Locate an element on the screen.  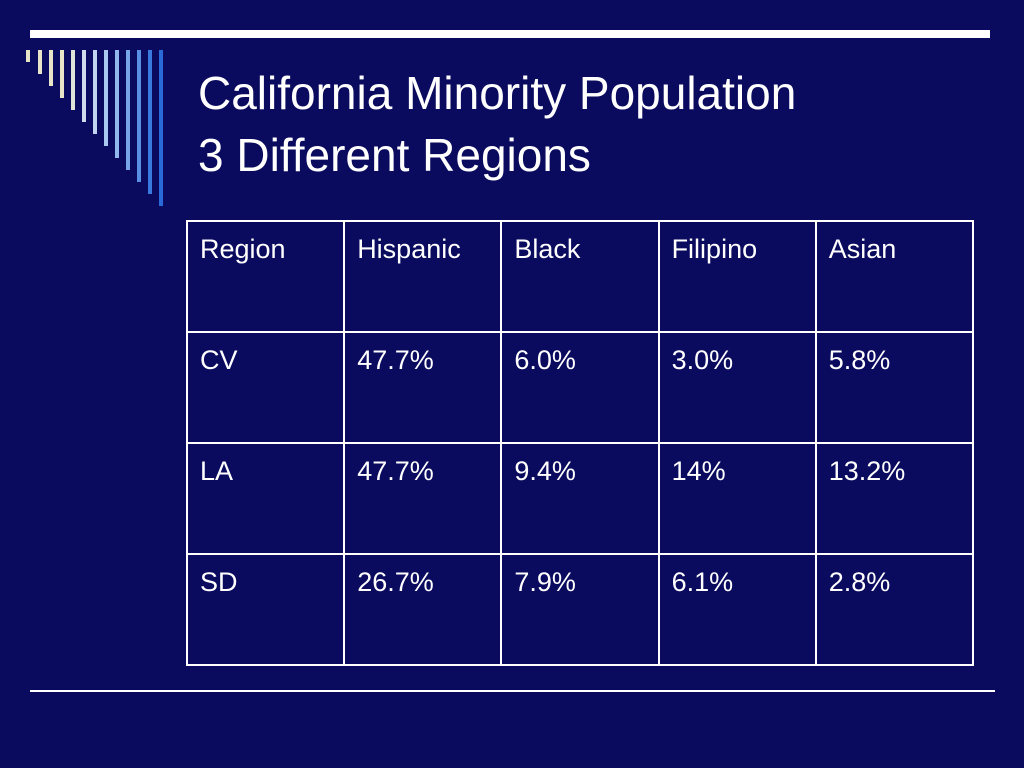
table-cell: 7.9% is located at coordinates (580, 609).